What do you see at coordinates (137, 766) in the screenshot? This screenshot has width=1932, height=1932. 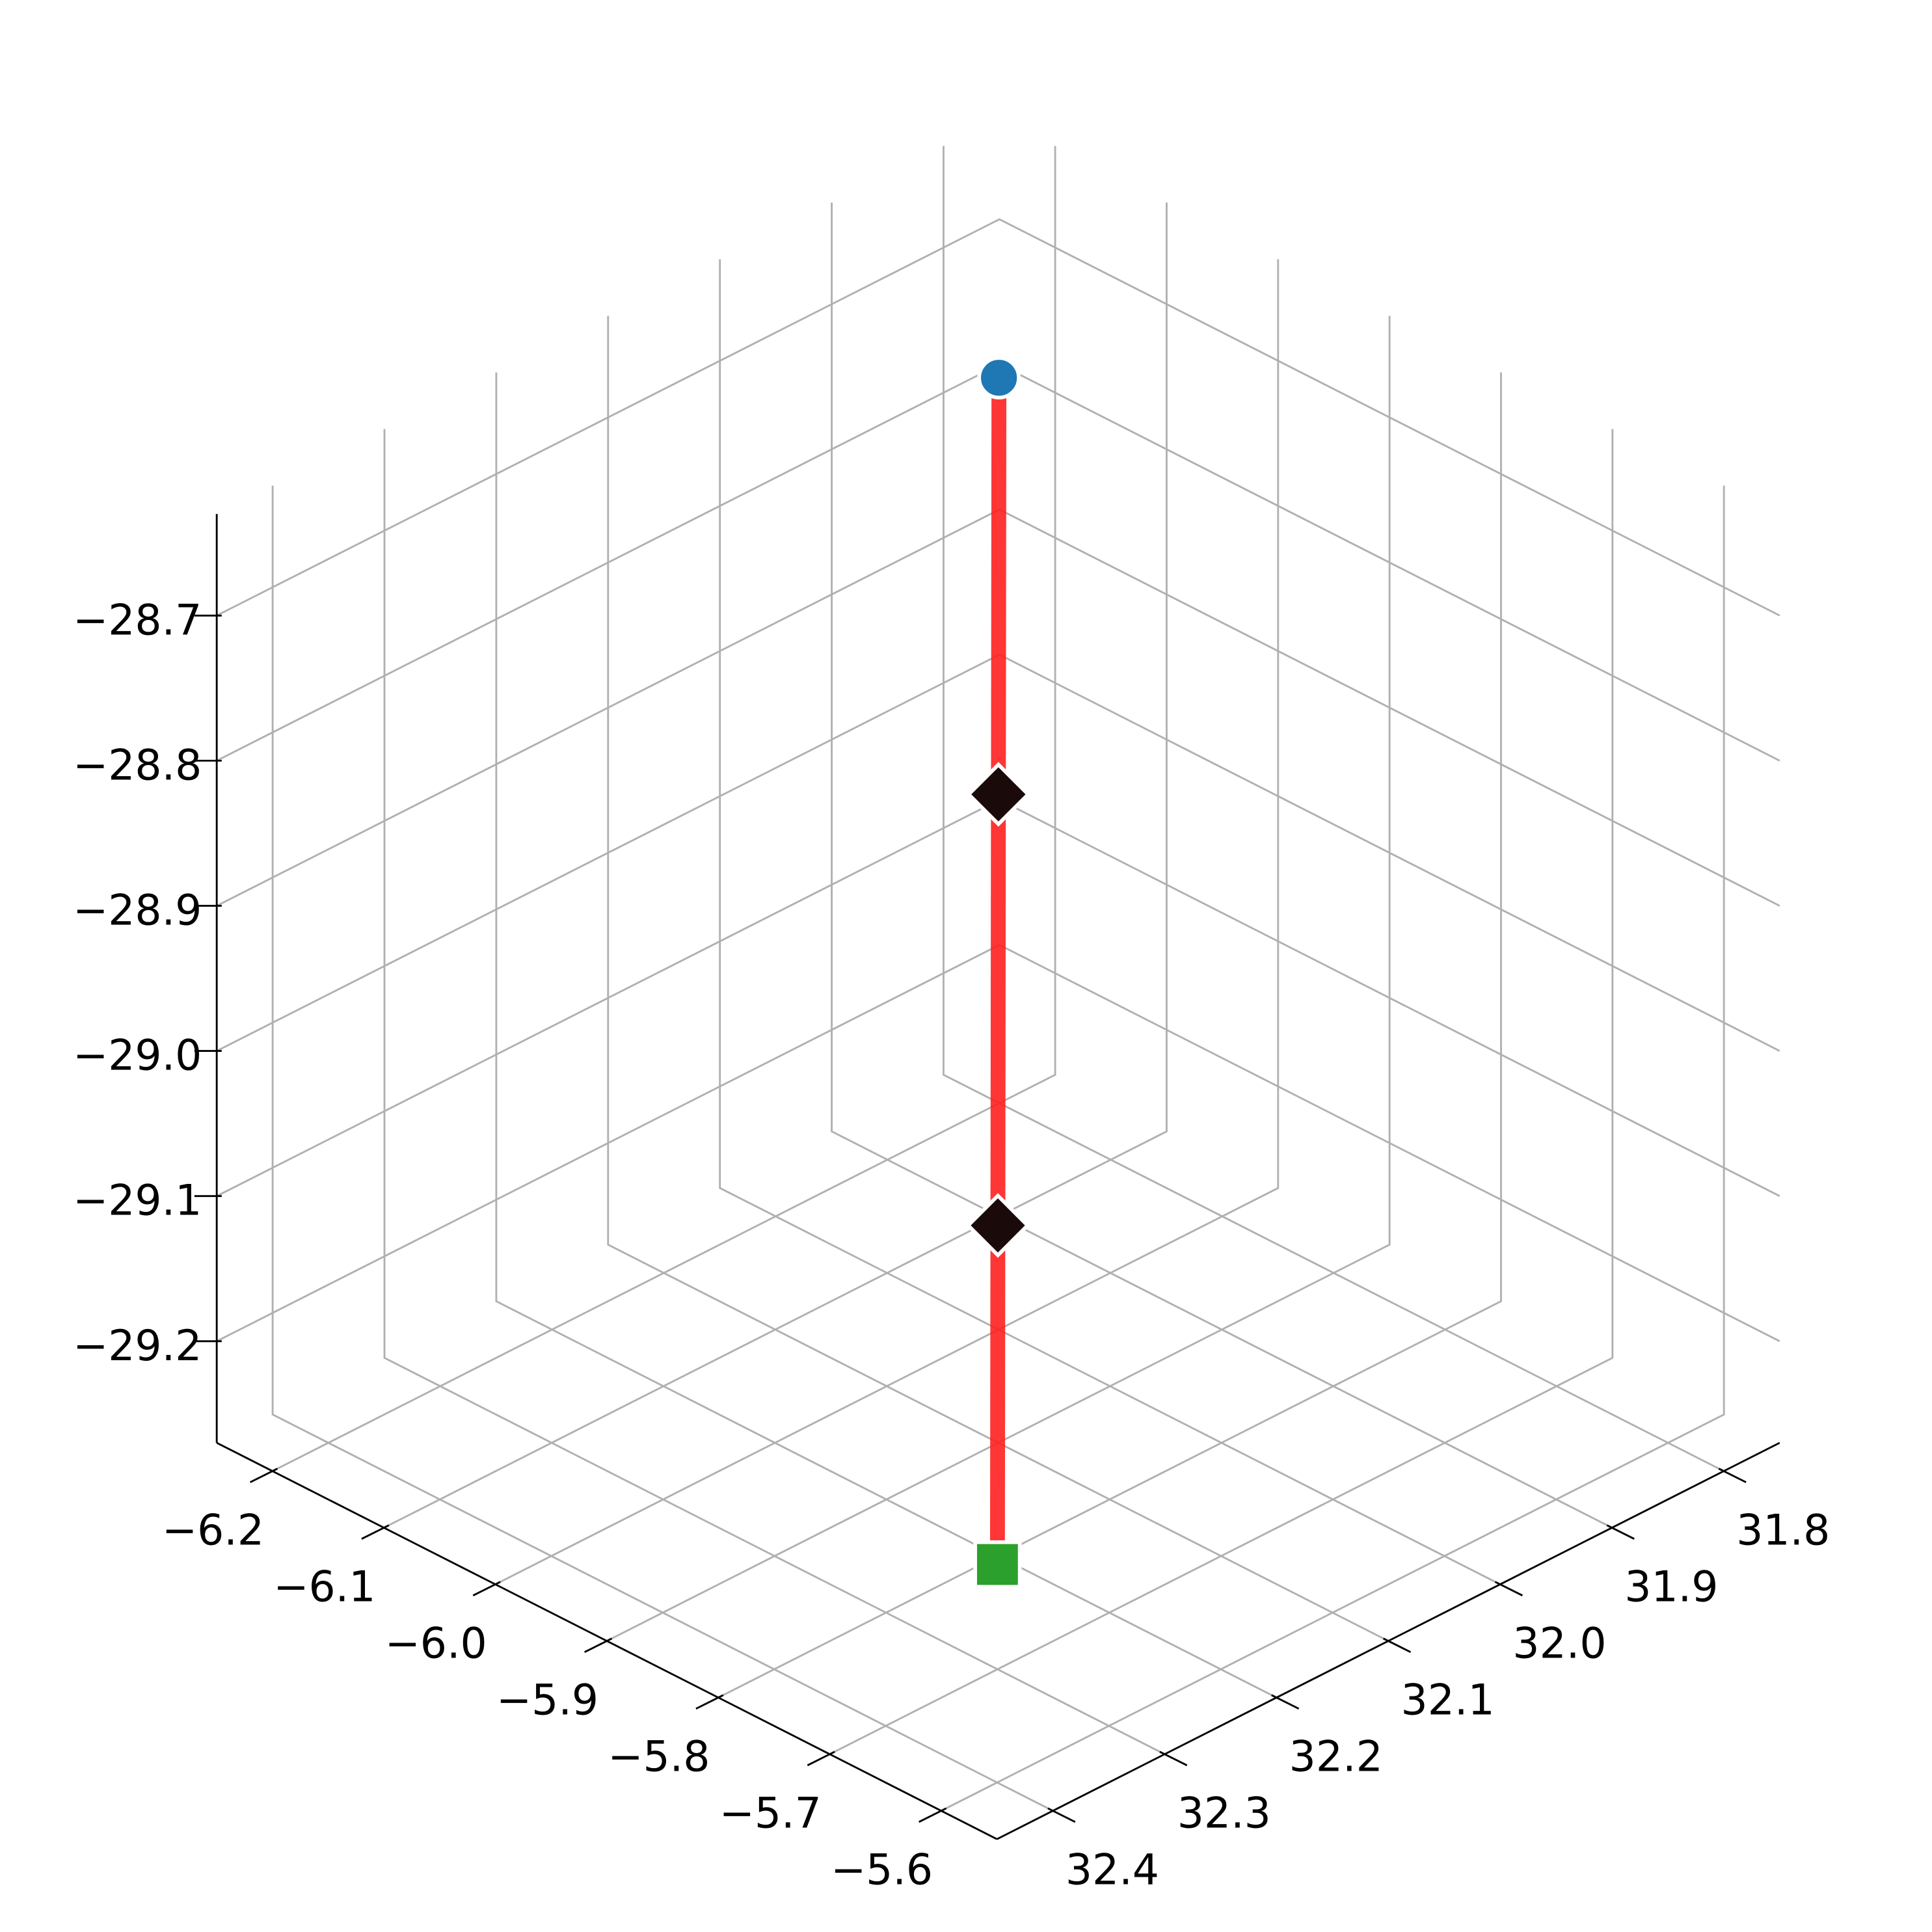 I see `z-tick-label: −28.8` at bounding box center [137, 766].